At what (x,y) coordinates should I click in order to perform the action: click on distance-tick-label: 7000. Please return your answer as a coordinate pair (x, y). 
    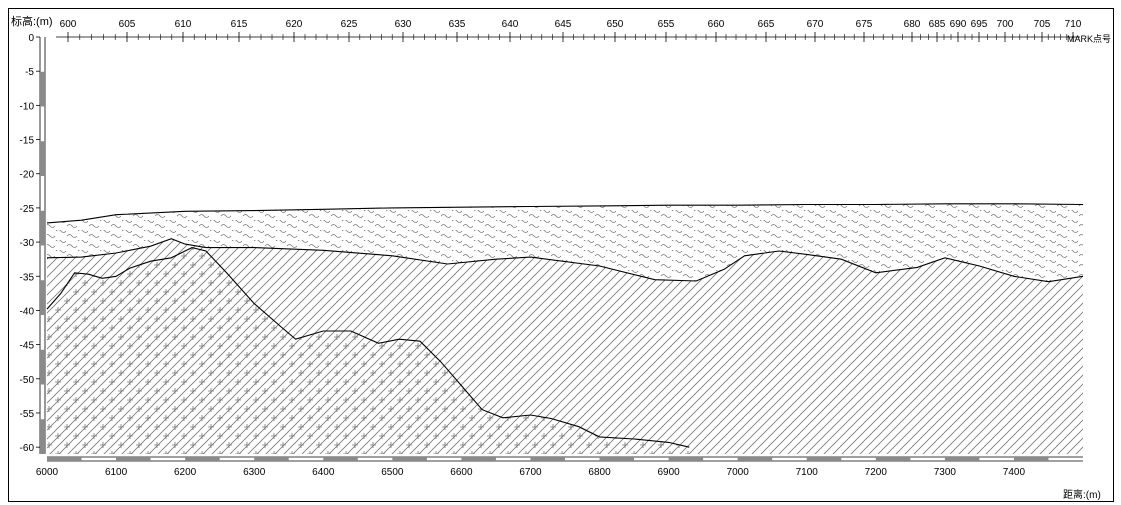
    Looking at the image, I should click on (738, 472).